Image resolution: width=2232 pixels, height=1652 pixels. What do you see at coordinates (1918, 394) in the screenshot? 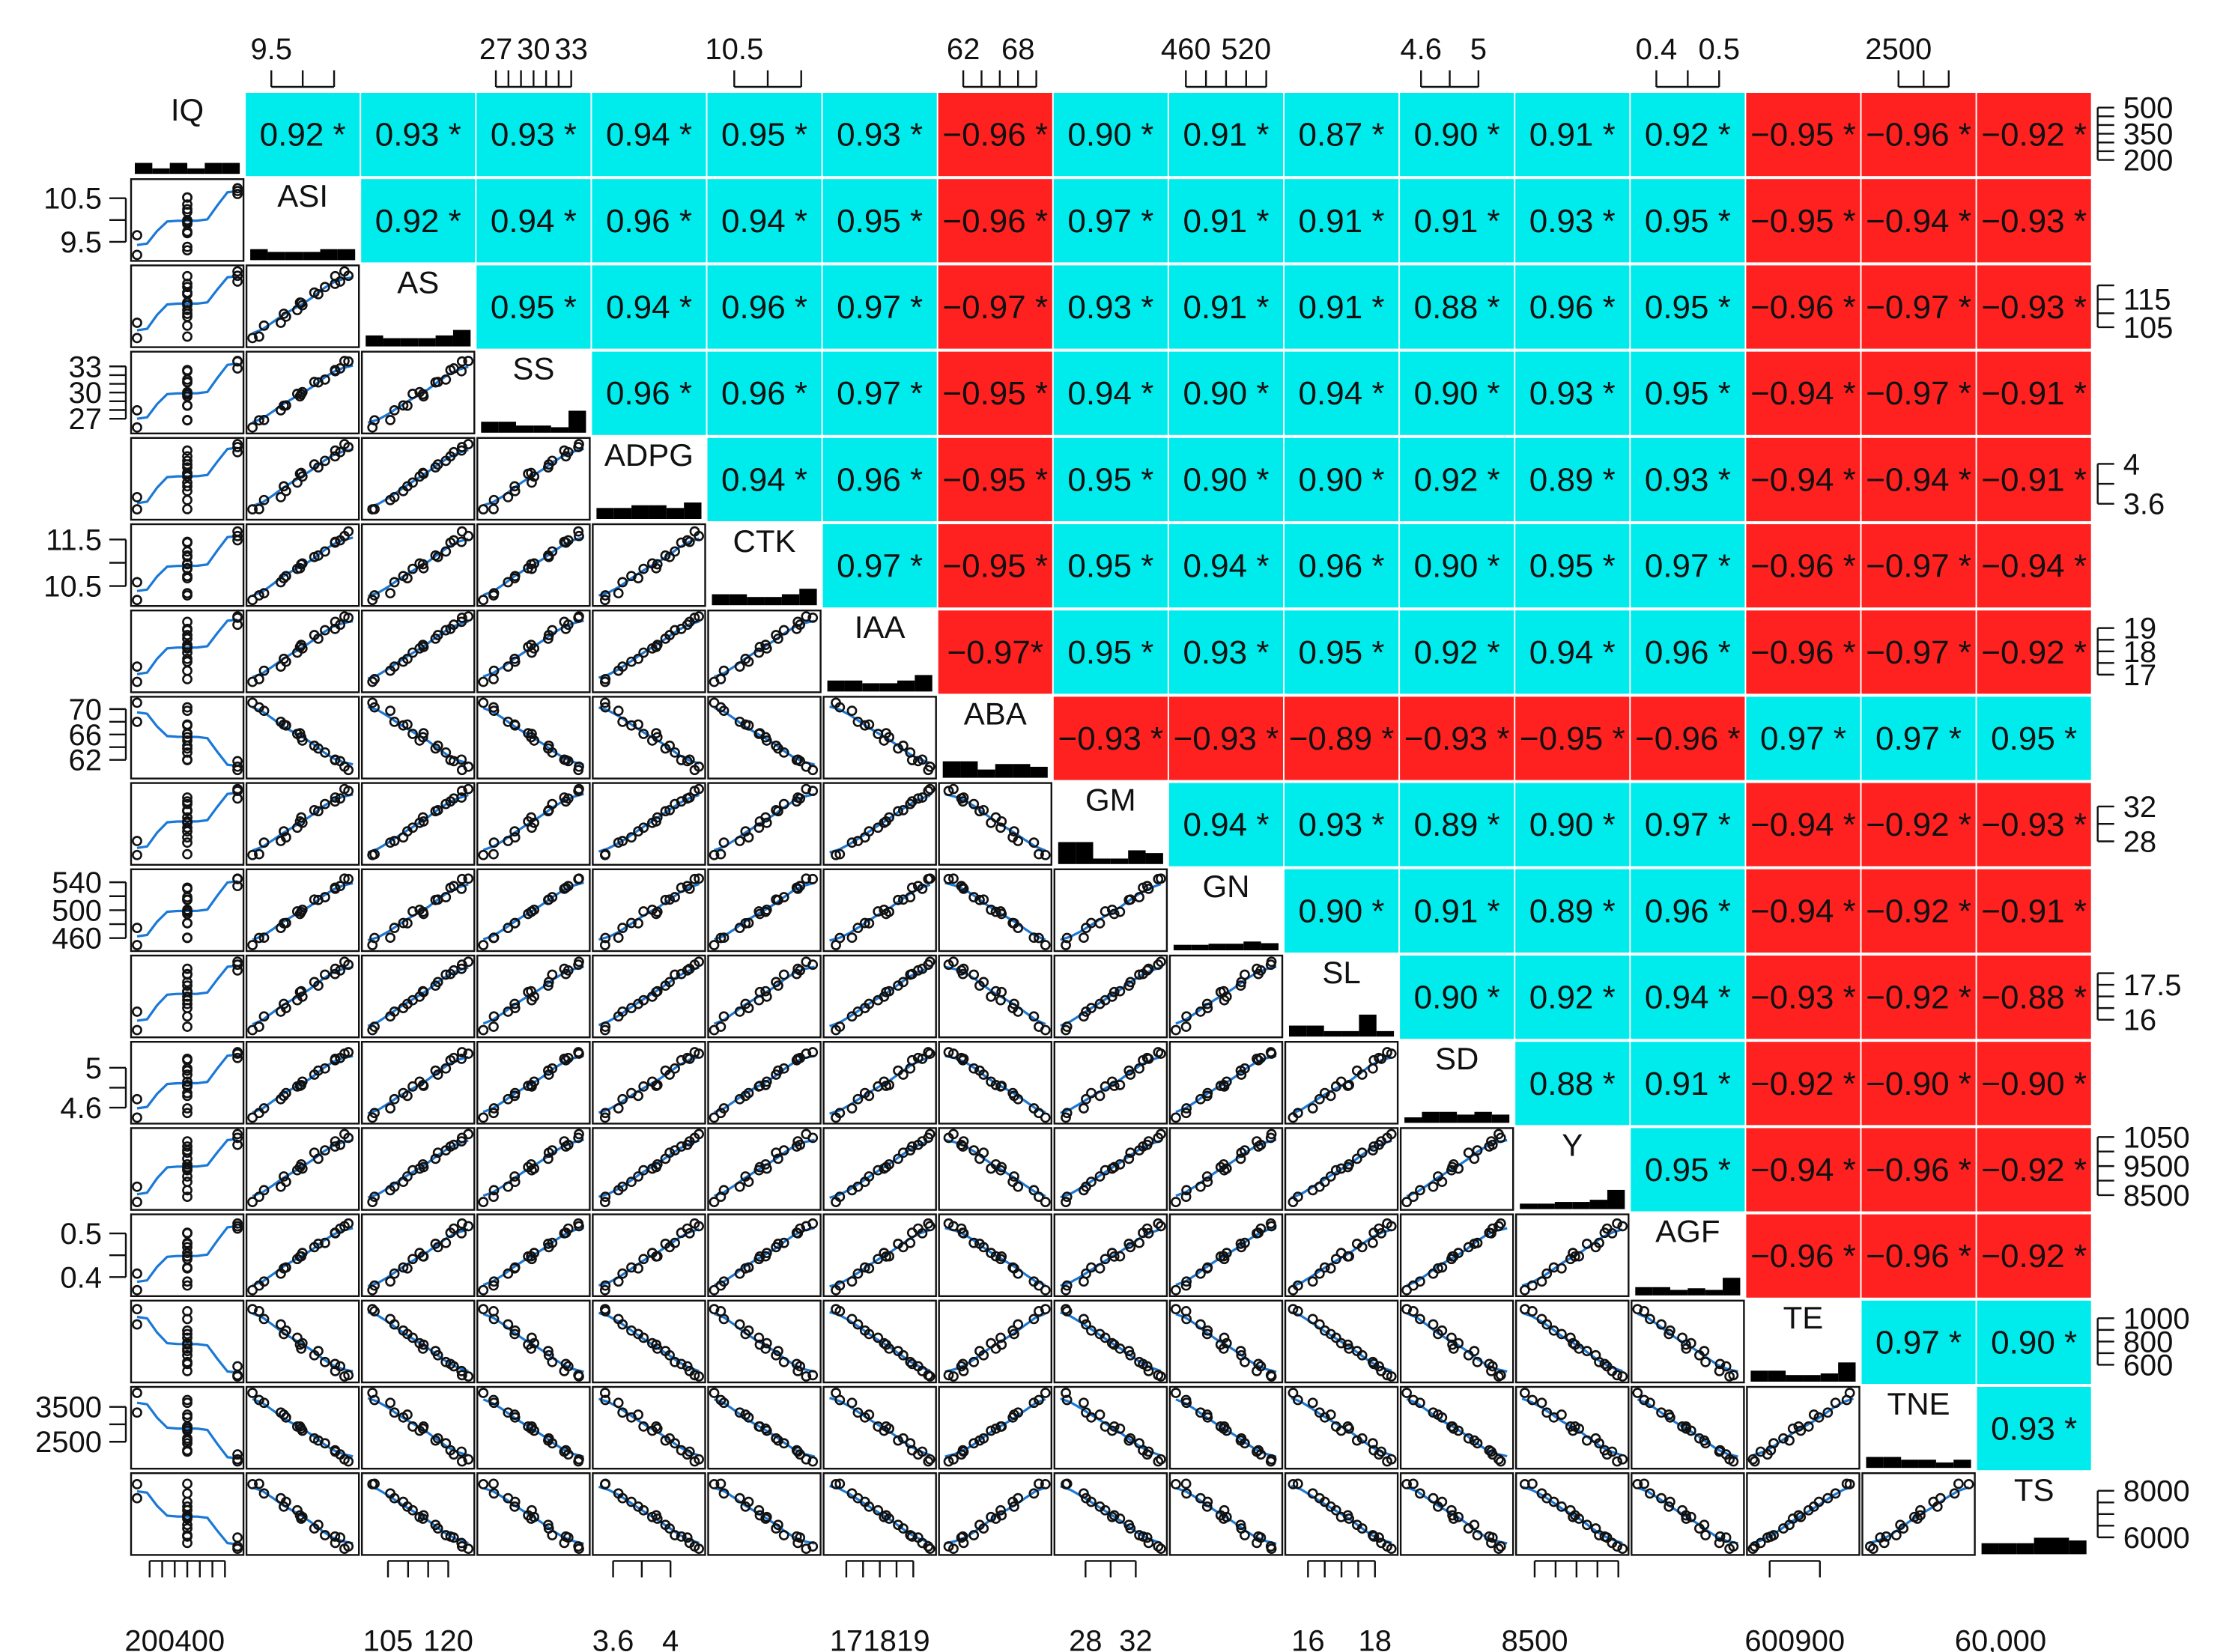
I see `corr-value-SS-TNE: −0.97 *` at bounding box center [1918, 394].